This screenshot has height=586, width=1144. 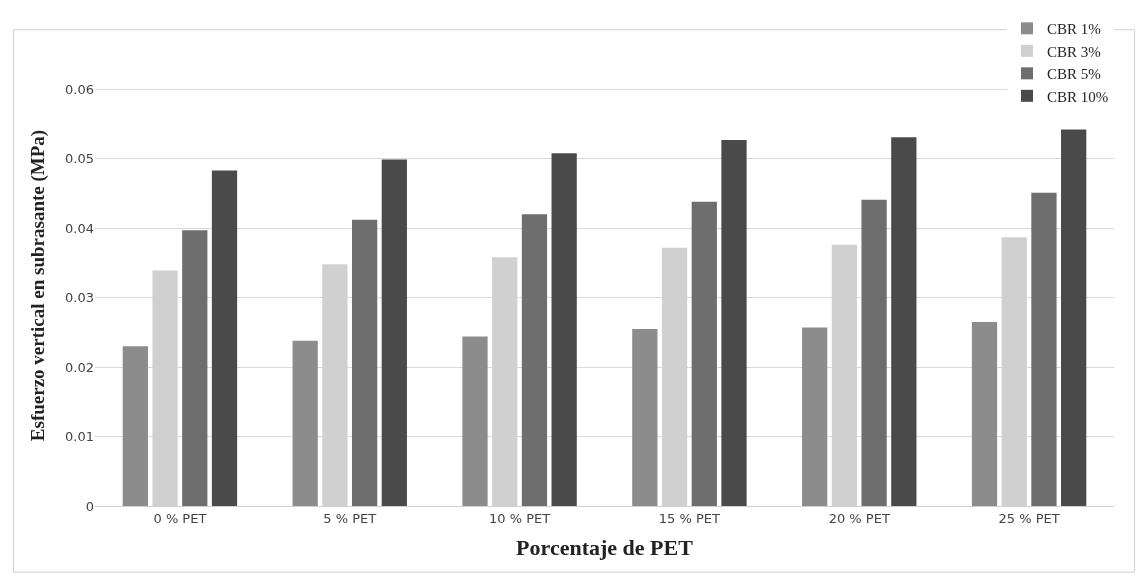 What do you see at coordinates (1074, 74) in the screenshot?
I see `legend-label: CBR 5%` at bounding box center [1074, 74].